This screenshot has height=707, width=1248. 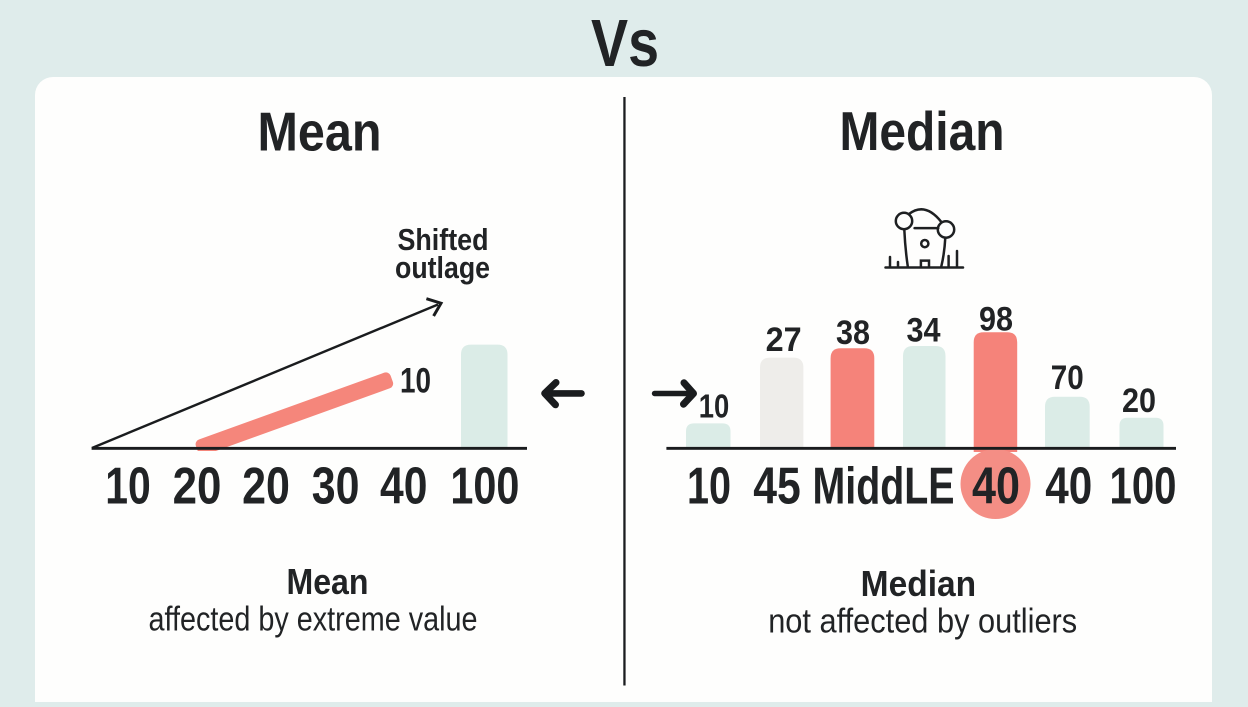 What do you see at coordinates (853, 333) in the screenshot?
I see `svg-text: 38` at bounding box center [853, 333].